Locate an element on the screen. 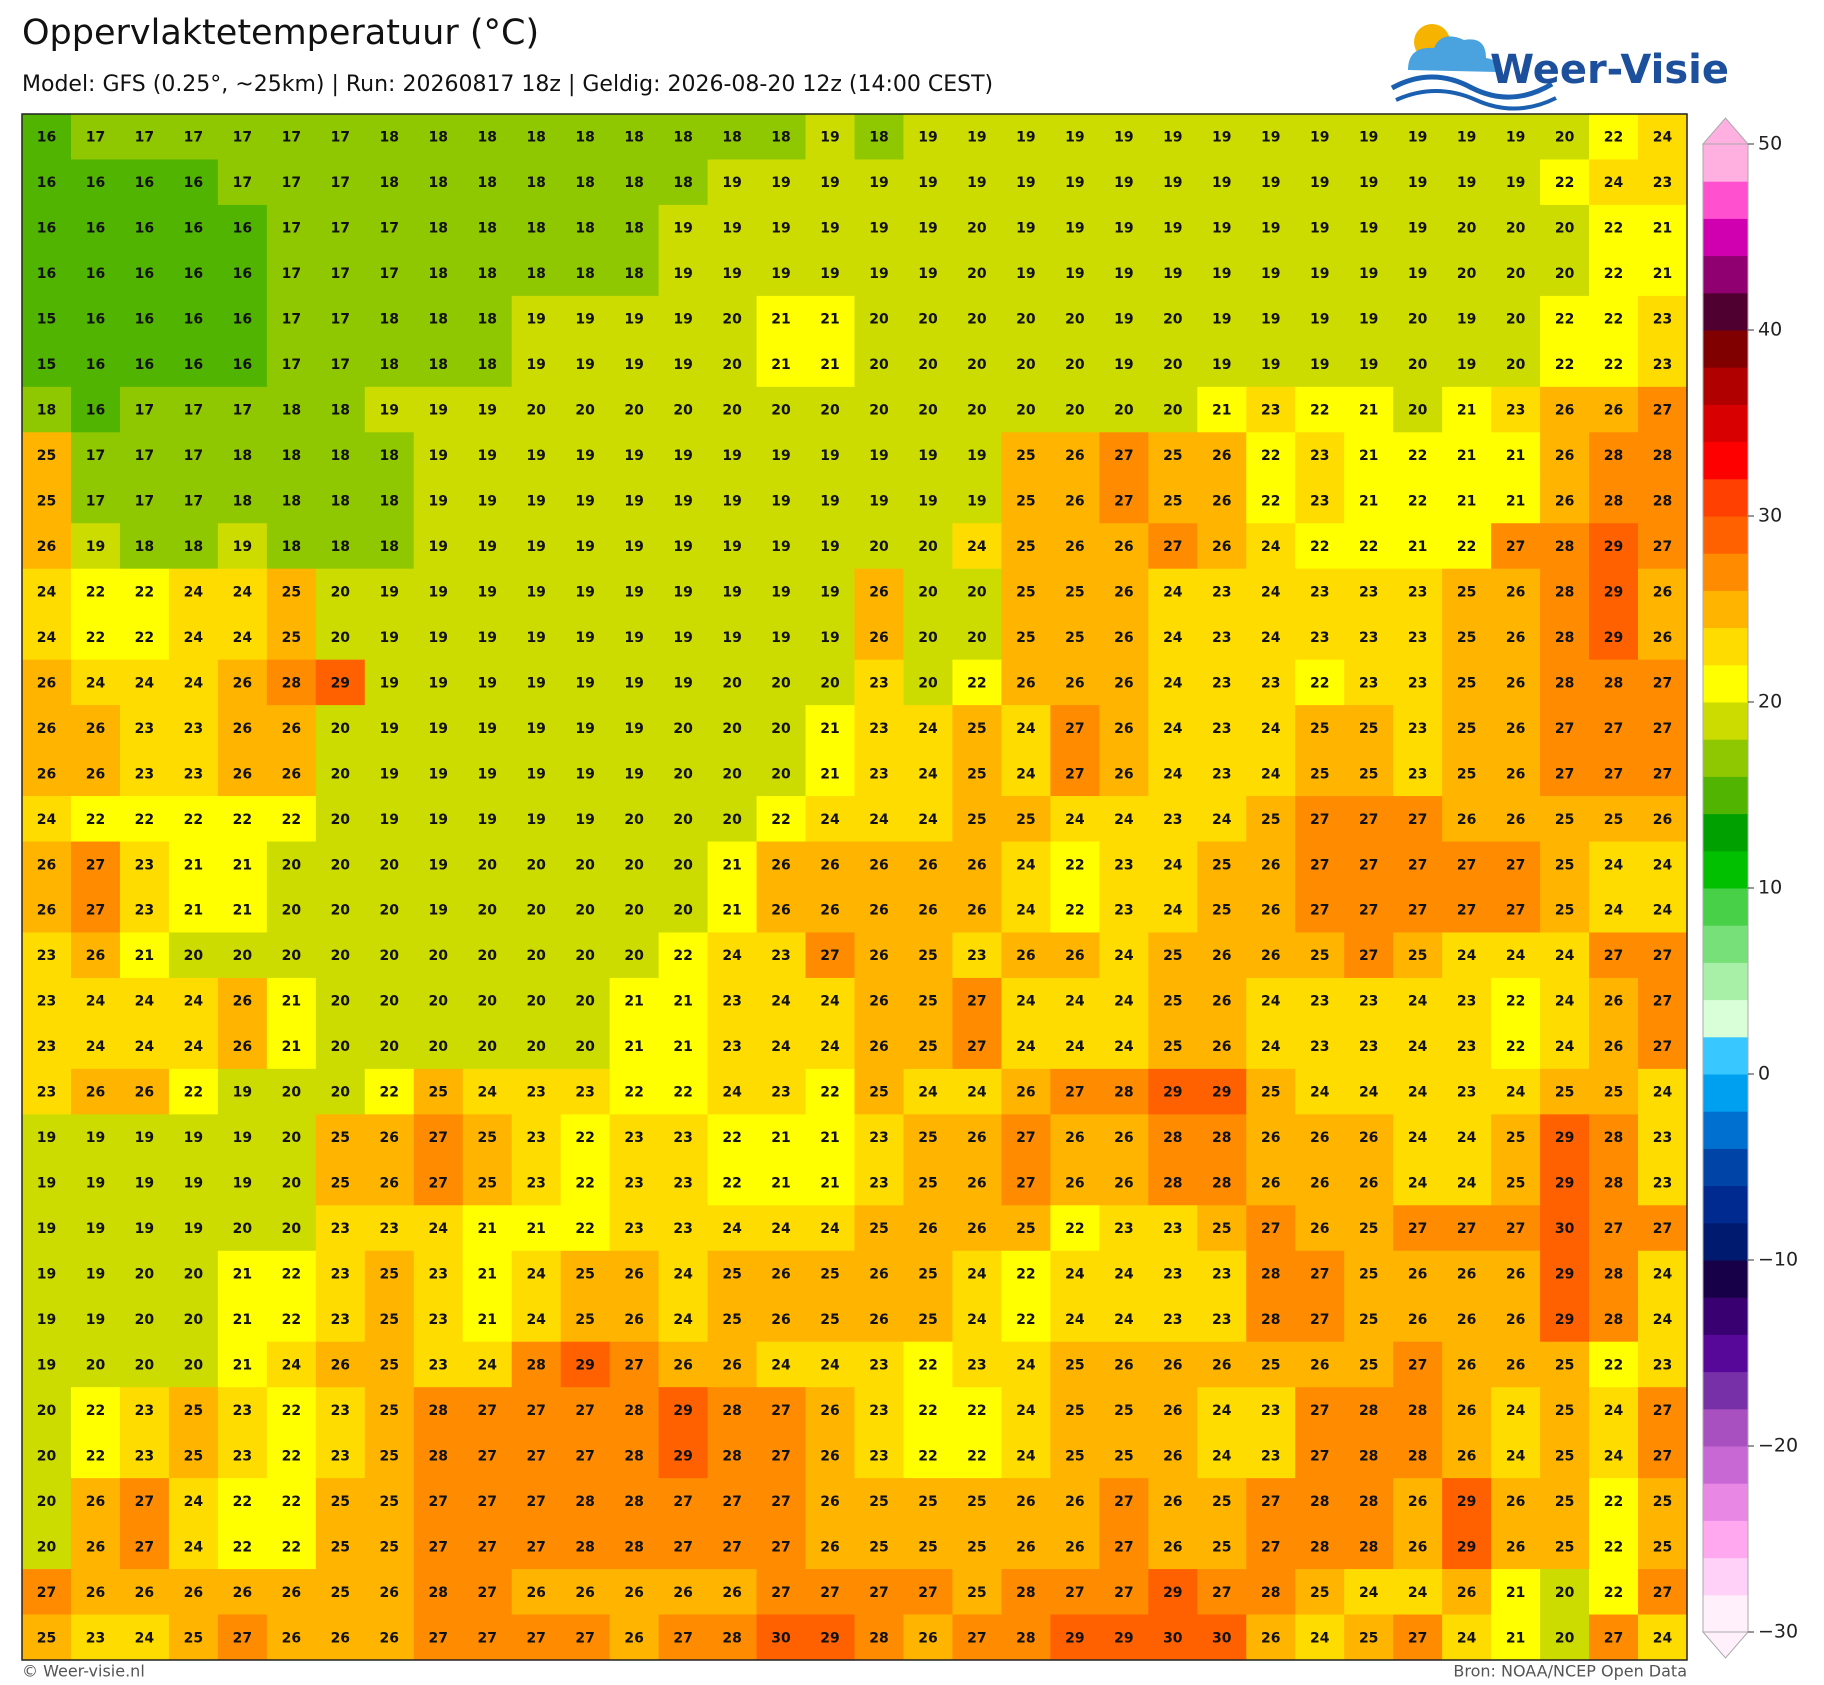  temperature-label: 29 is located at coordinates (584, 1365).